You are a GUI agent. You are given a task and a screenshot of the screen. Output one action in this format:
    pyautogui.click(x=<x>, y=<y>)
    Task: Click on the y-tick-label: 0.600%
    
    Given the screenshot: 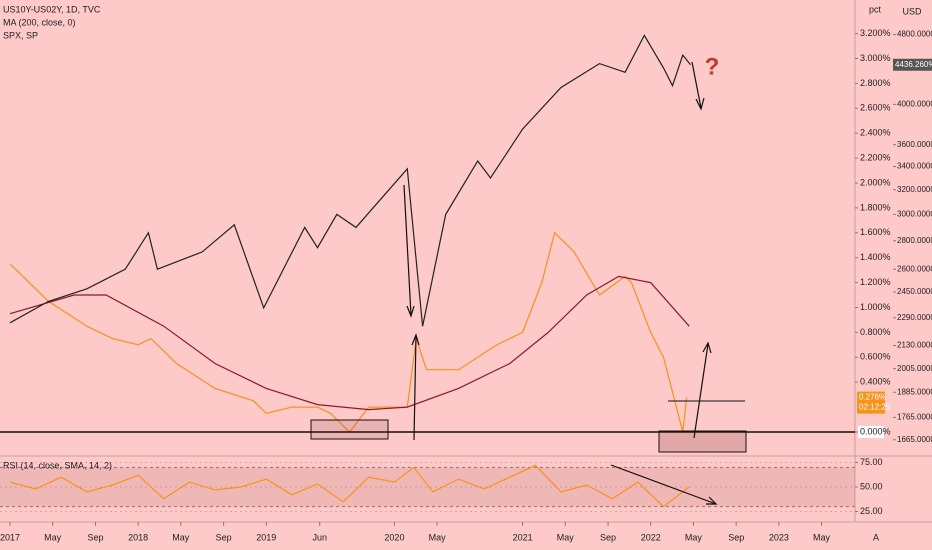 What is the action you would take?
    pyautogui.click(x=875, y=357)
    